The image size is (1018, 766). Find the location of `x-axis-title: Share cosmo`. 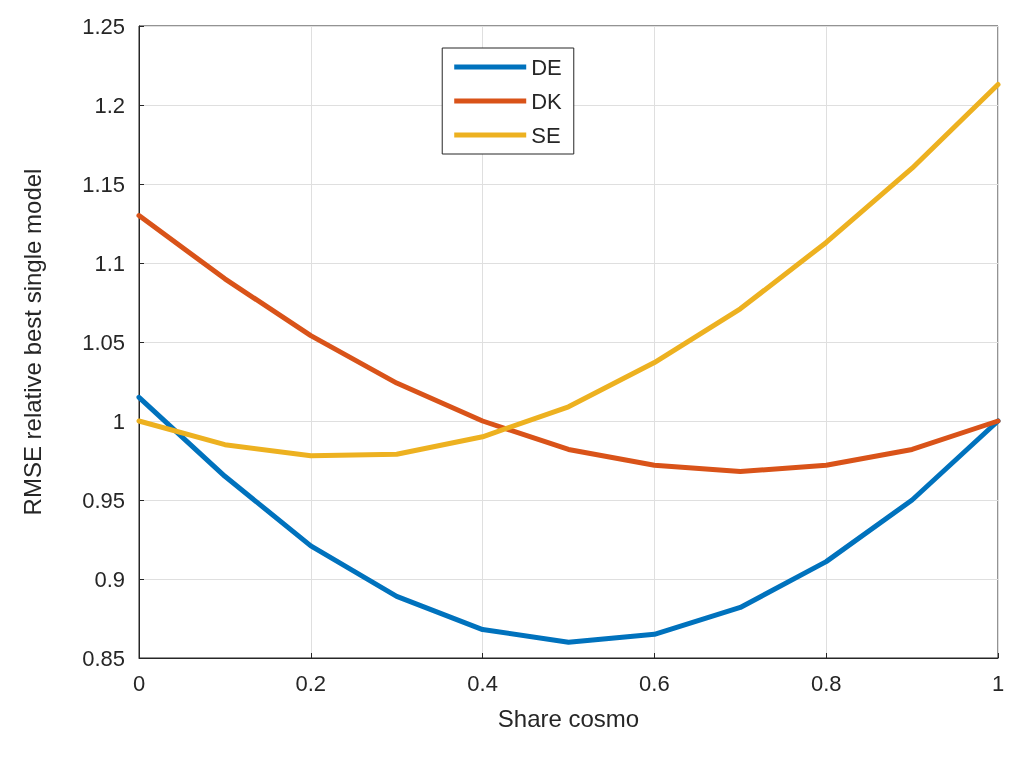

x-axis-title: Share cosmo is located at coordinates (568, 718).